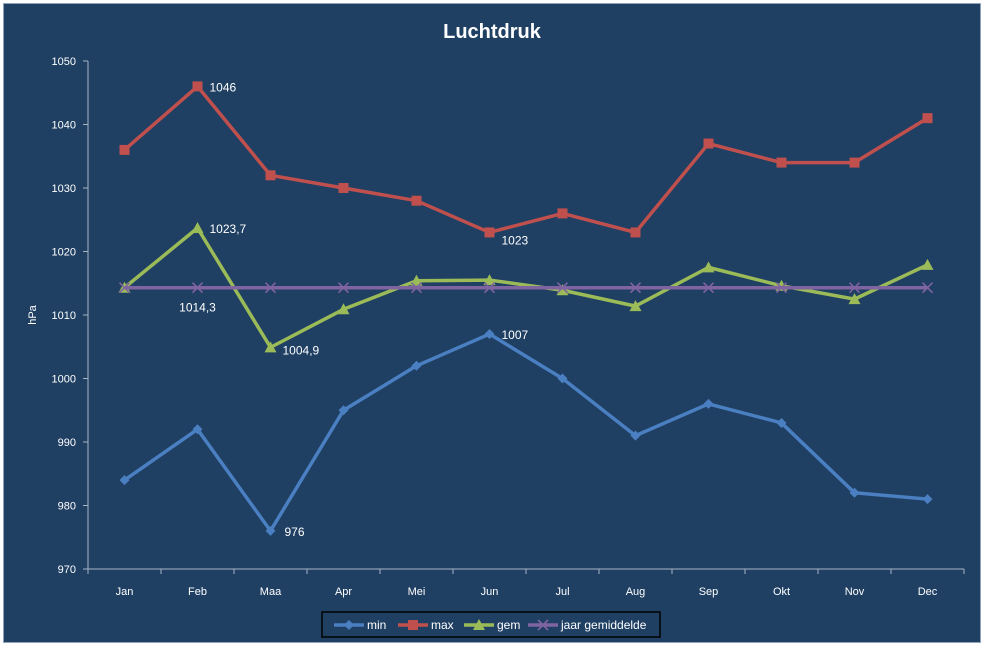  I want to click on data-label: 1004,9, so click(301, 350).